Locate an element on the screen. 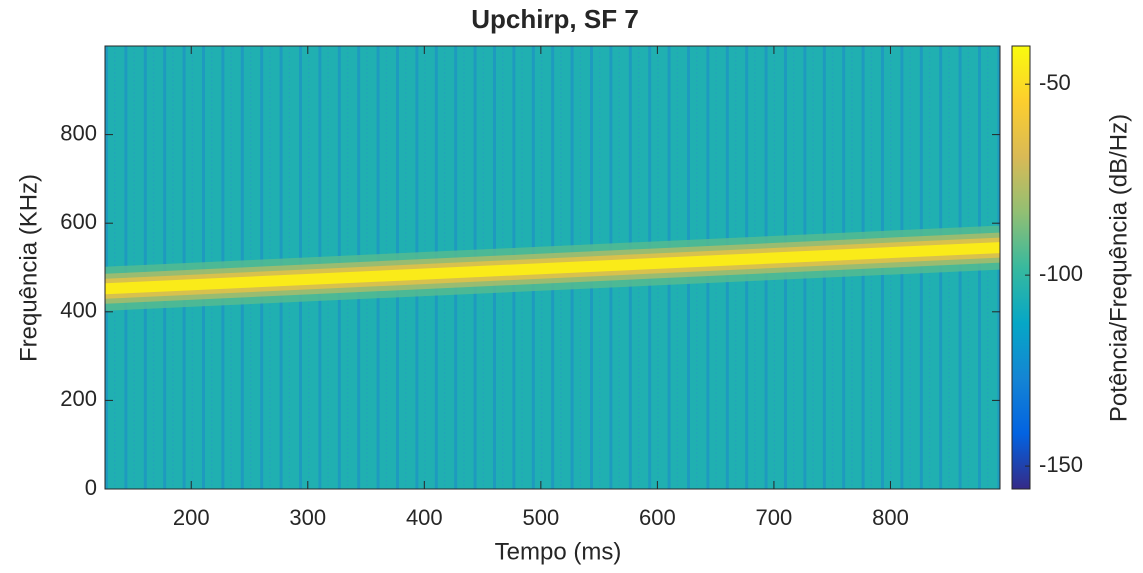 This screenshot has height=573, width=1143. y-tick-label: 200 is located at coordinates (78, 398).